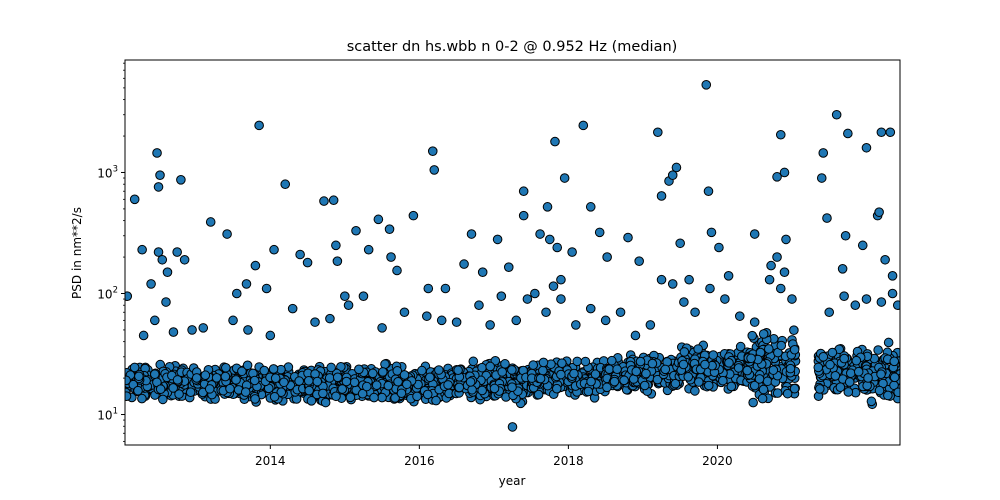 This screenshot has width=1000, height=500. I want to click on x-axis: 2014 2016 2018 2020, so click(494, 456).